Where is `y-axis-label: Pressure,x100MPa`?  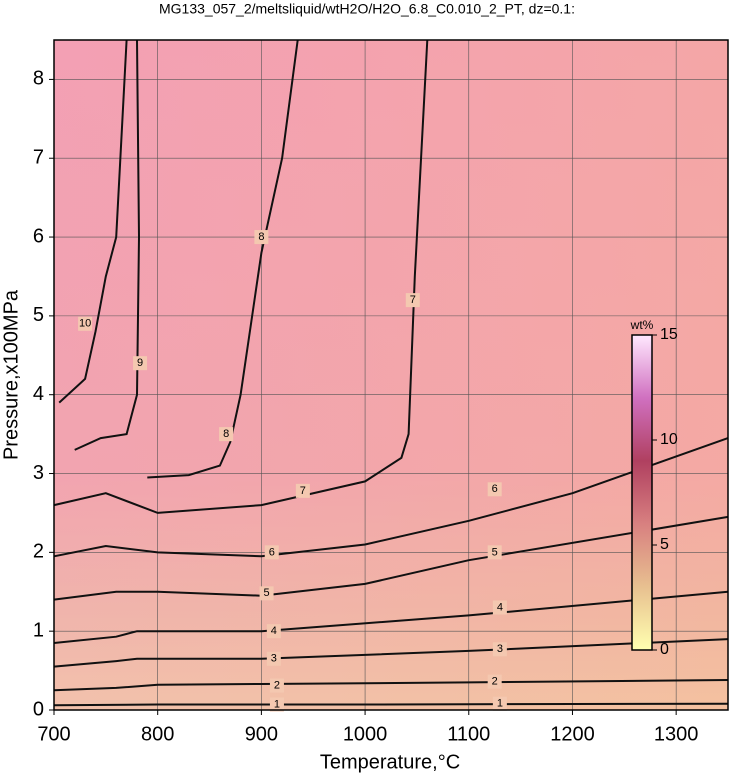 y-axis-label: Pressure,x100MPa is located at coordinates (11, 374).